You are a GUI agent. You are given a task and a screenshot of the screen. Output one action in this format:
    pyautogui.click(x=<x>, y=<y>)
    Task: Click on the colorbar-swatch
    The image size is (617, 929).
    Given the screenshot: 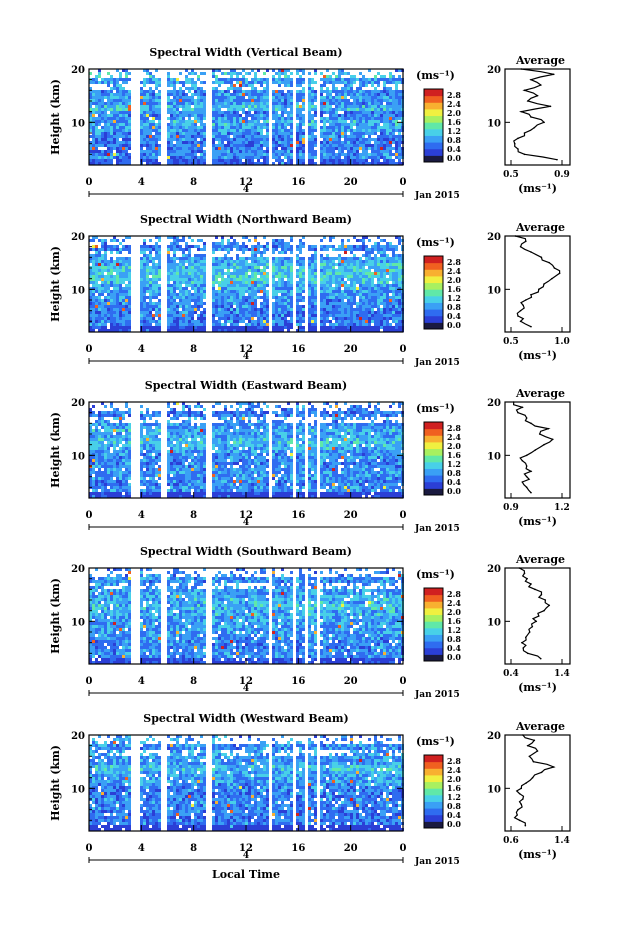 What is the action you would take?
    pyautogui.click(x=433, y=139)
    